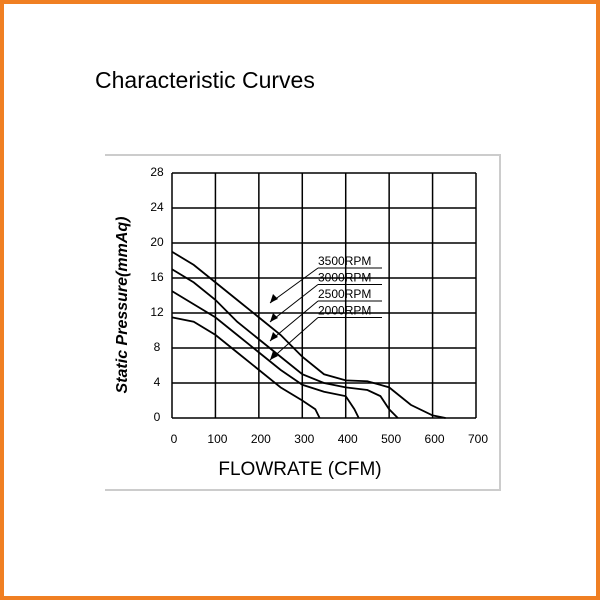 This screenshot has height=600, width=600. Describe the element at coordinates (435, 439) in the screenshot. I see `x-tick-label: 600` at that location.